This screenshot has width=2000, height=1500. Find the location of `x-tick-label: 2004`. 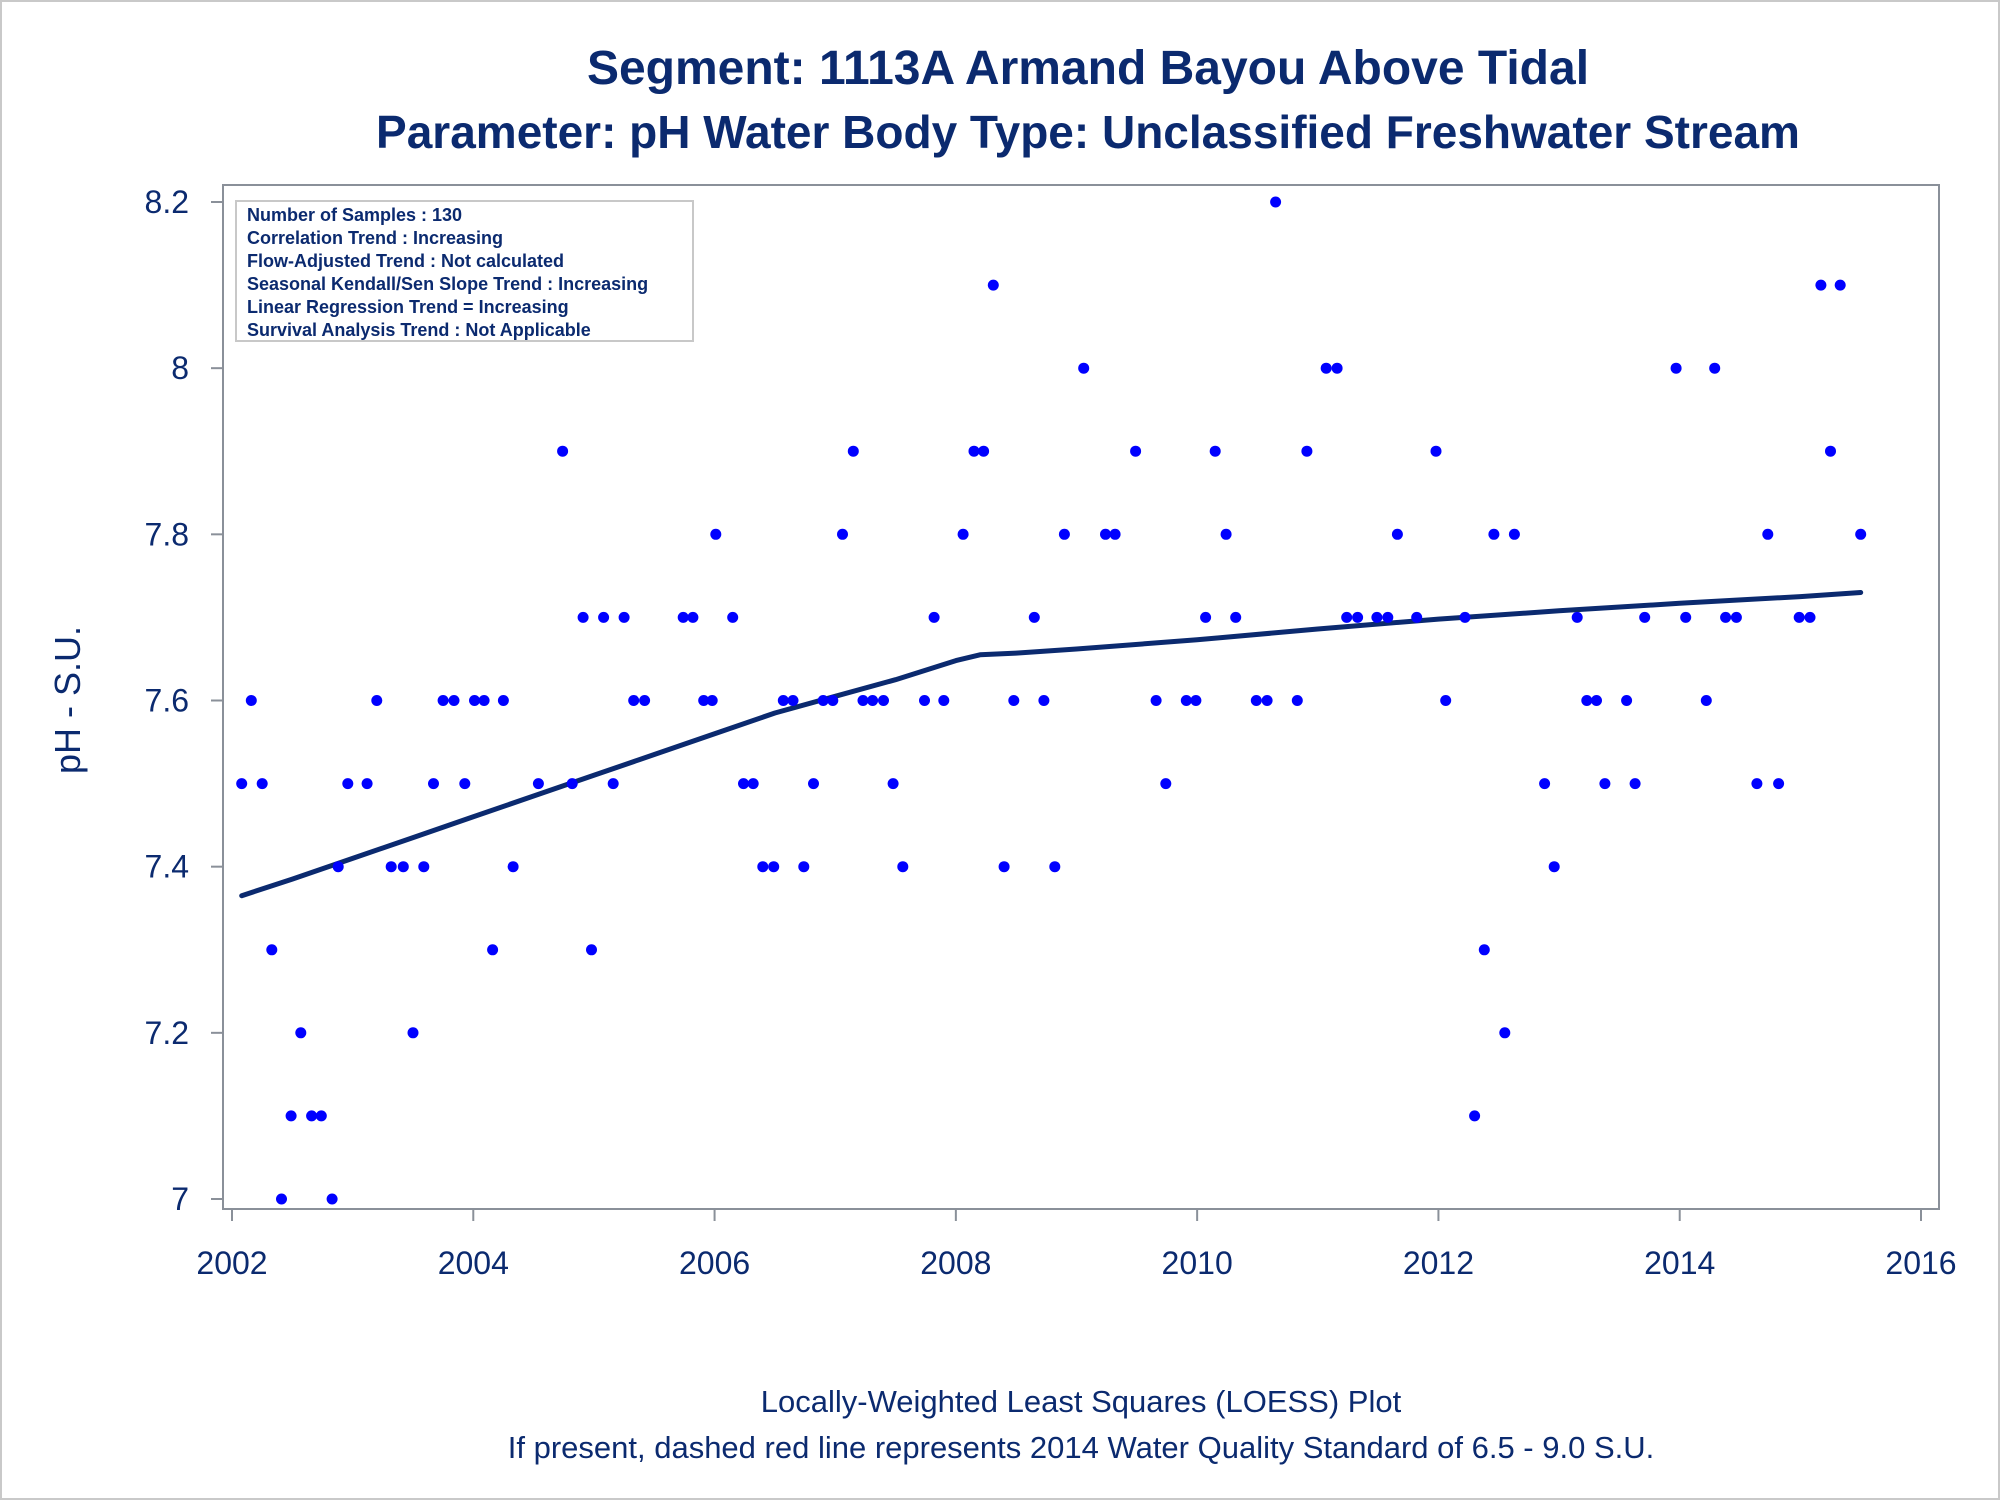

x-tick-label: 2004 is located at coordinates (473, 1263).